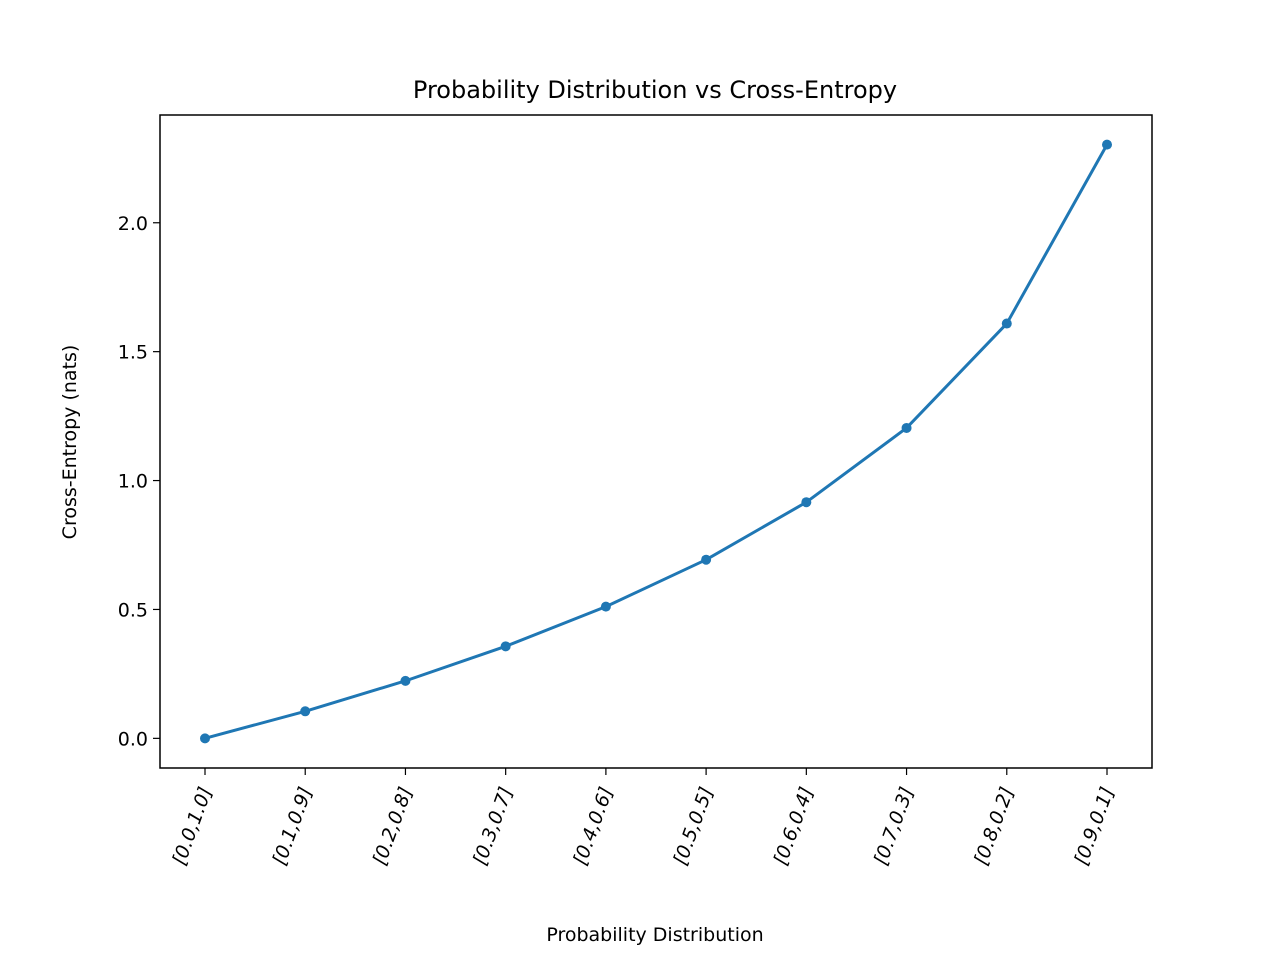 The image size is (1280, 960). What do you see at coordinates (994, 826) in the screenshot?
I see `x-tick-label: [0.8,0.2]` at bounding box center [994, 826].